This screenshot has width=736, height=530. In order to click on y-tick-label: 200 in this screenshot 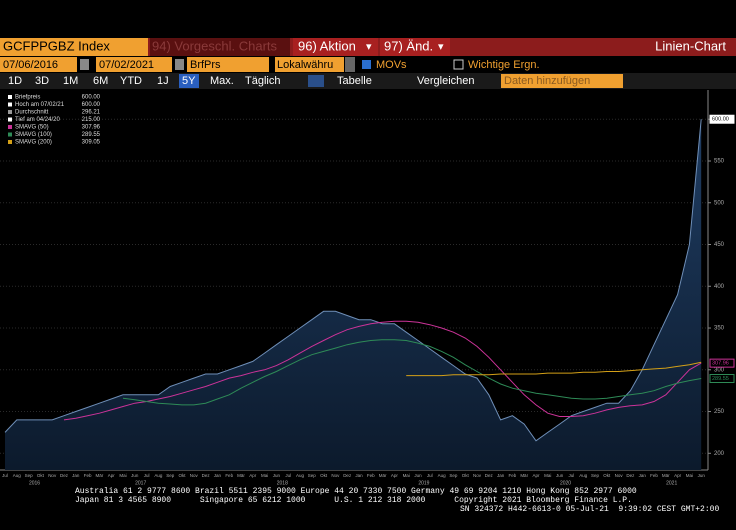, I will do `click(719, 454)`.